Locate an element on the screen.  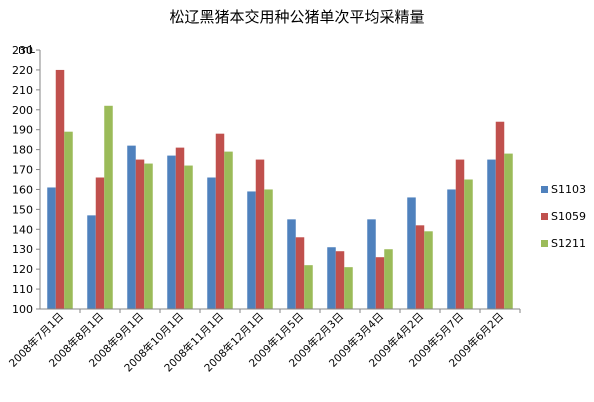
legend-swatch-s1103 is located at coordinates (544, 189).